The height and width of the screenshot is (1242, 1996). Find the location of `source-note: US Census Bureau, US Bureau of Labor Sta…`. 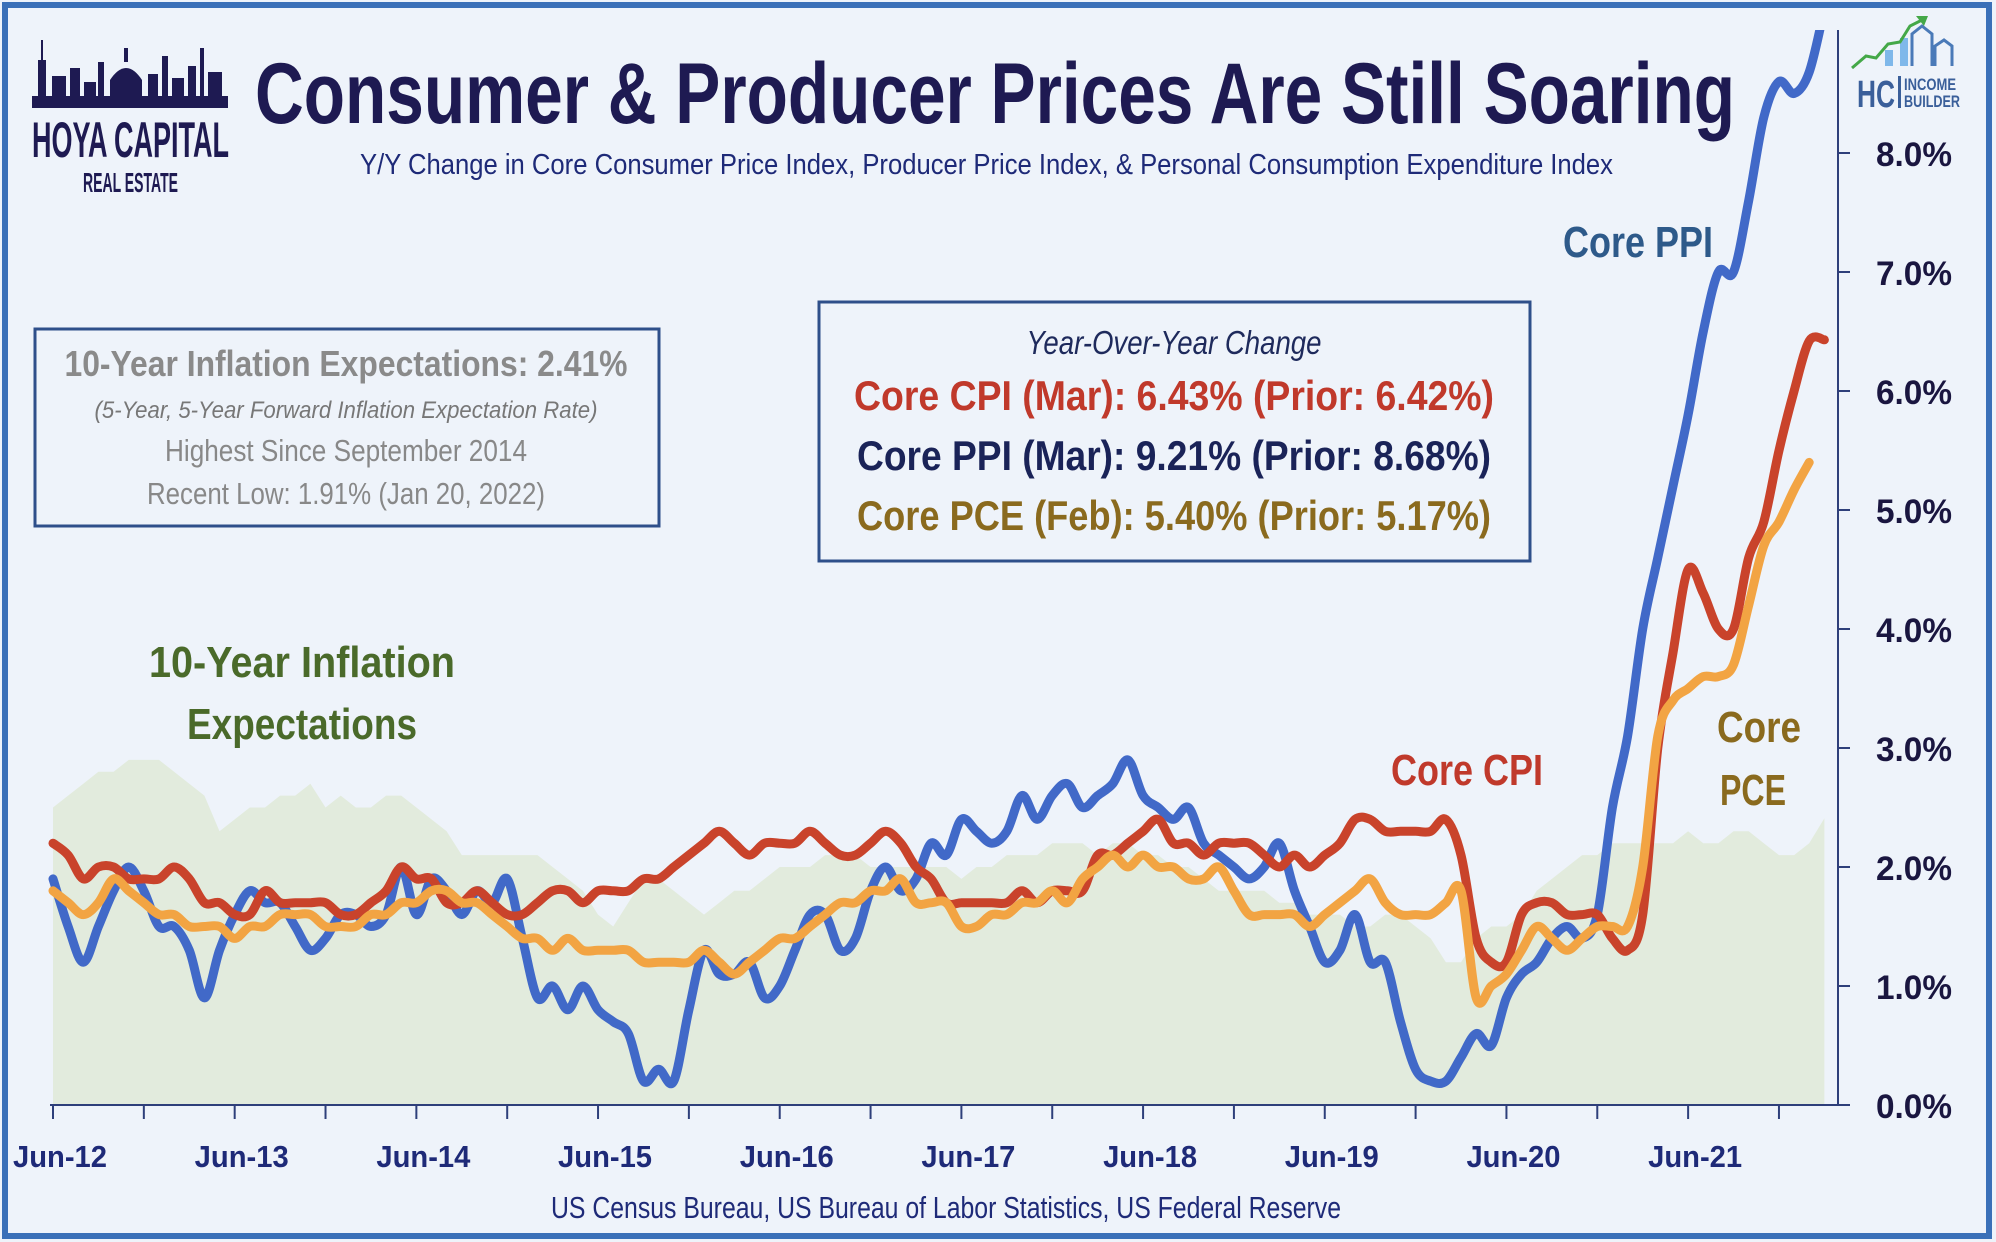

source-note: US Census Bureau, US Bureau of Labor Sta… is located at coordinates (946, 1207).